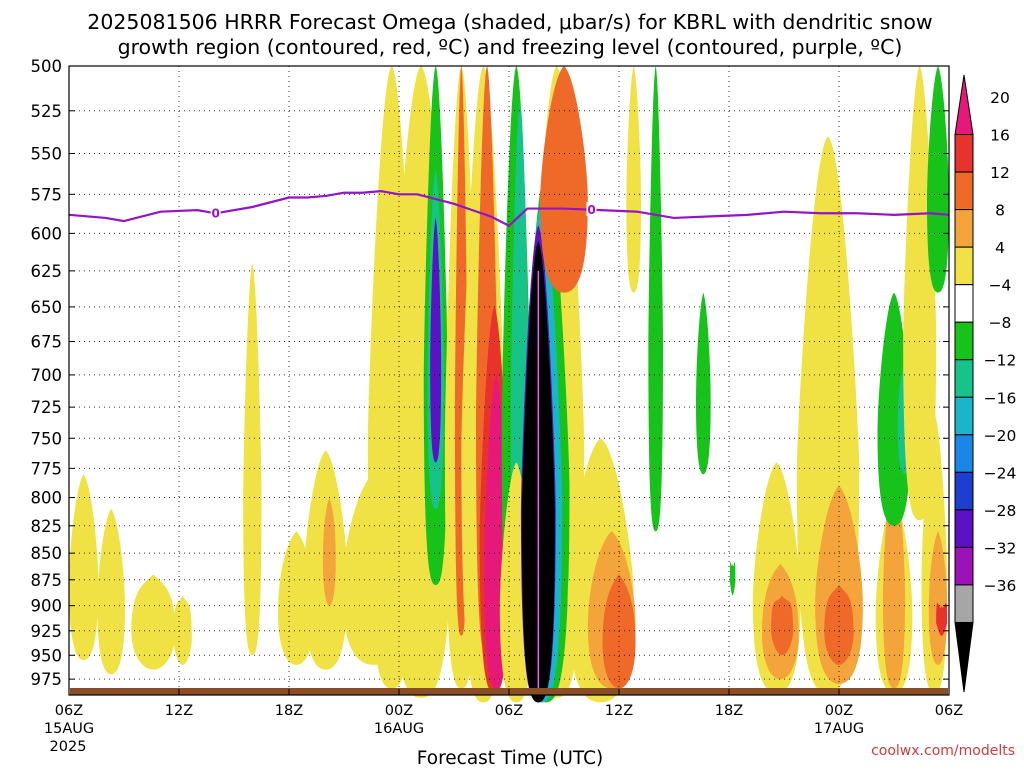 This screenshot has width=1024, height=772. I want to click on y-tick-label: 725, so click(47, 407).